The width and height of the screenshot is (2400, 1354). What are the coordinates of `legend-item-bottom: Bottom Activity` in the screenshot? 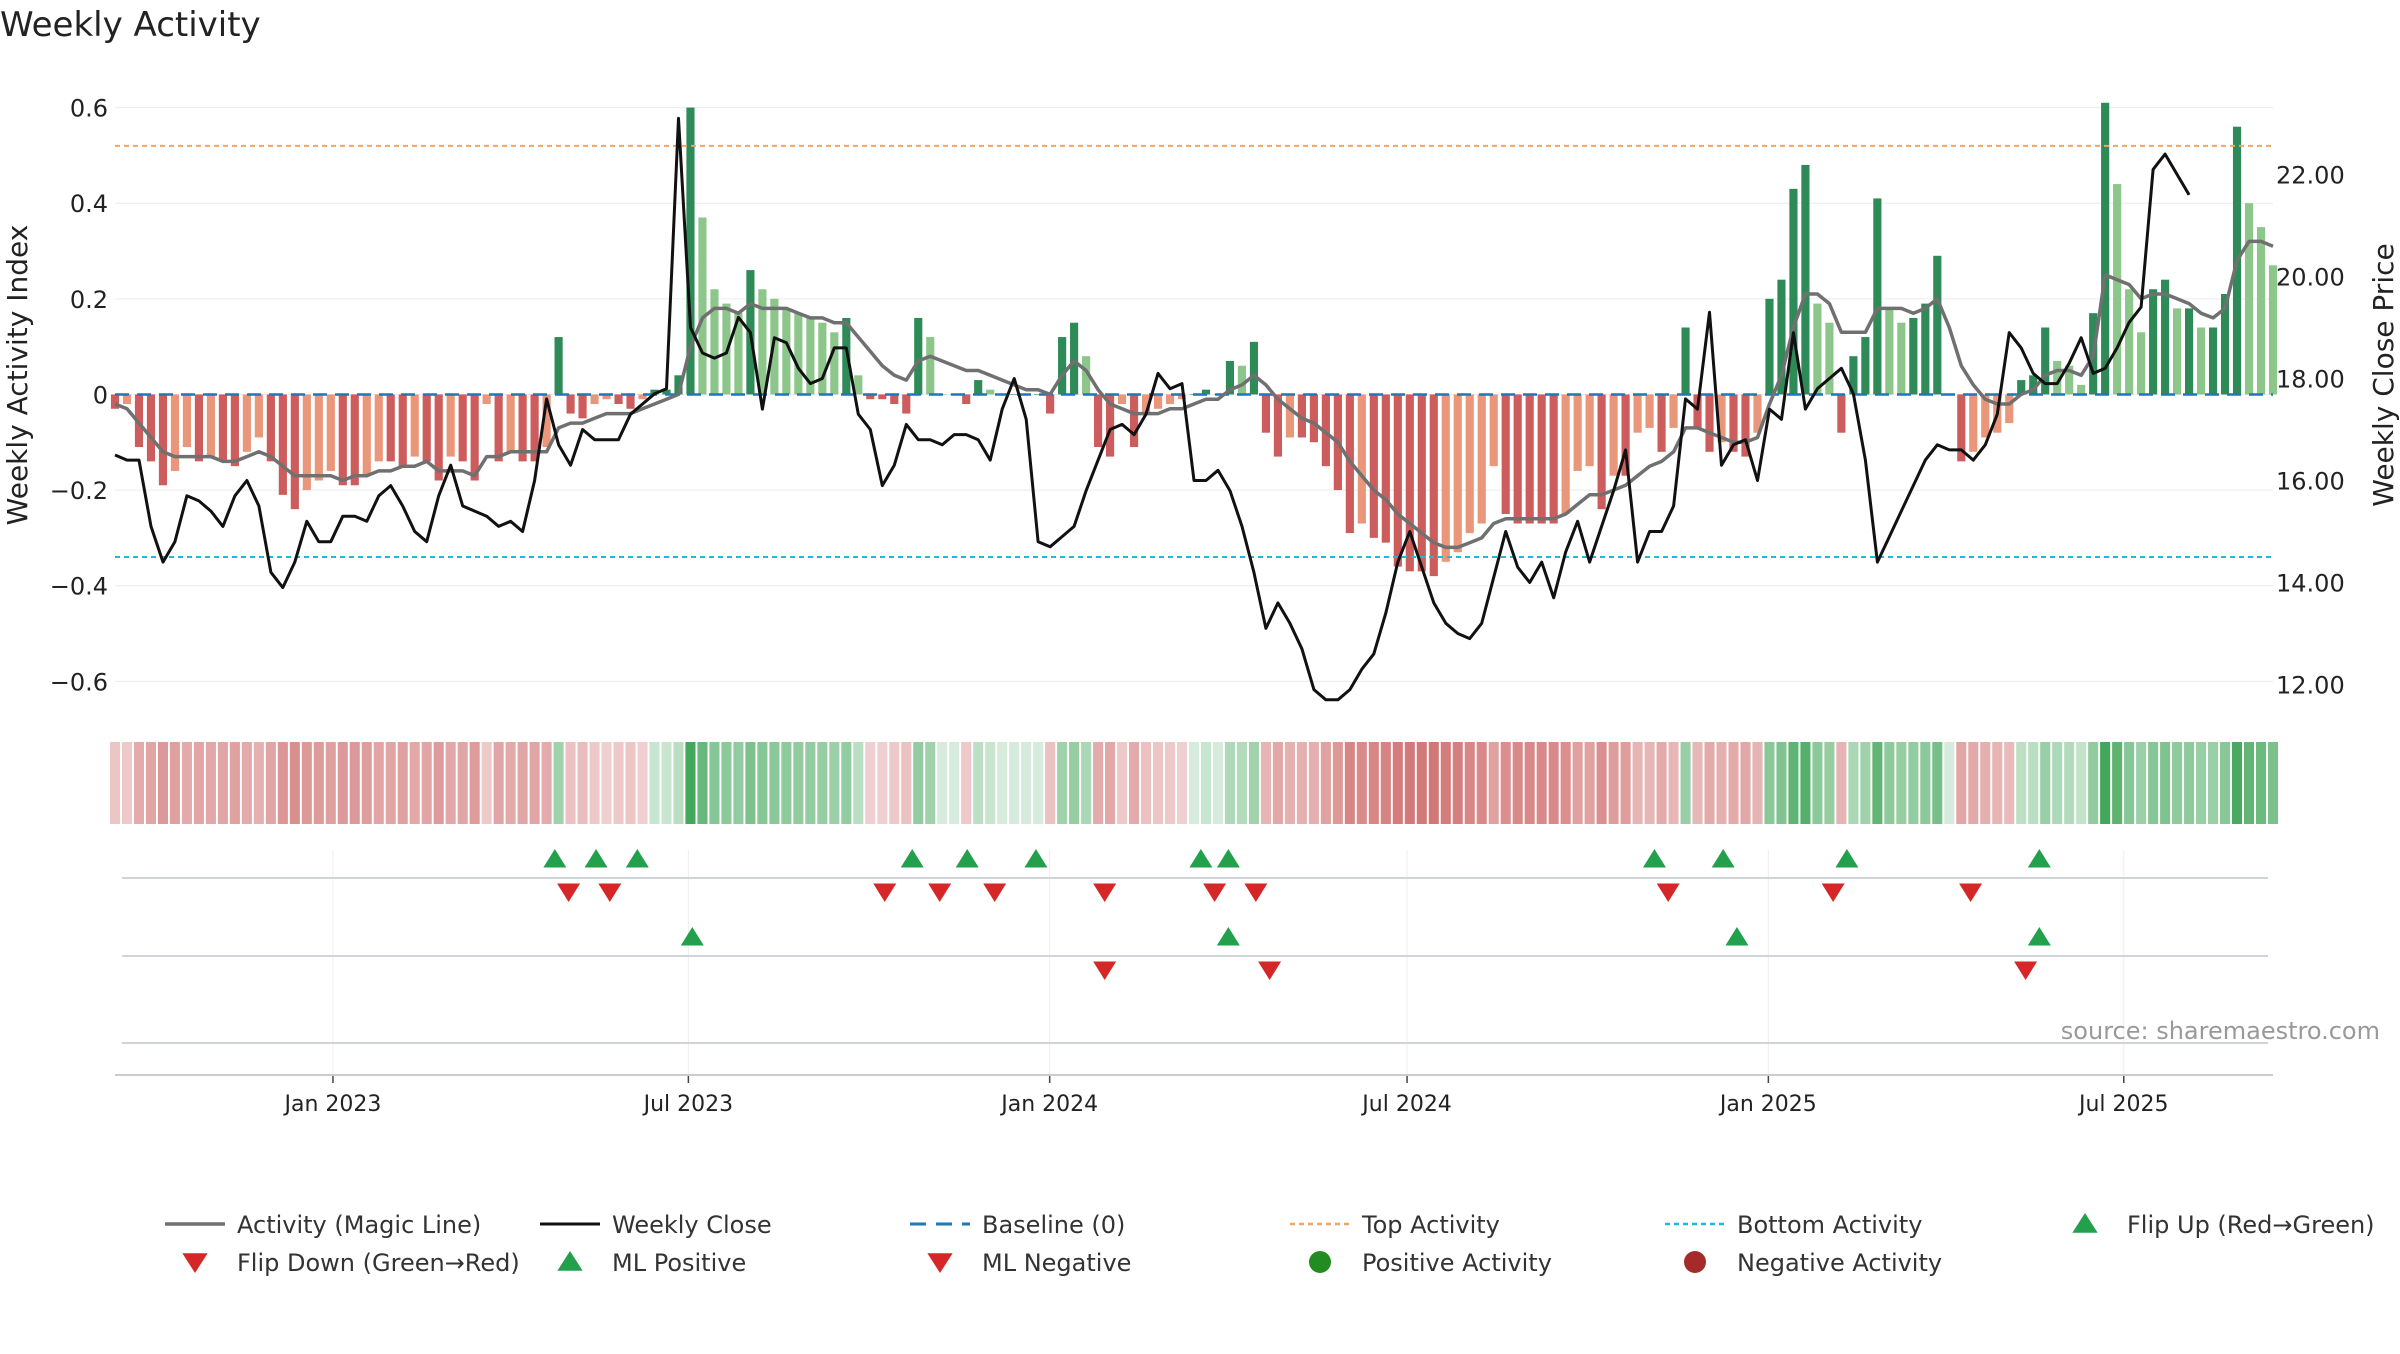 It's located at (1793, 1225).